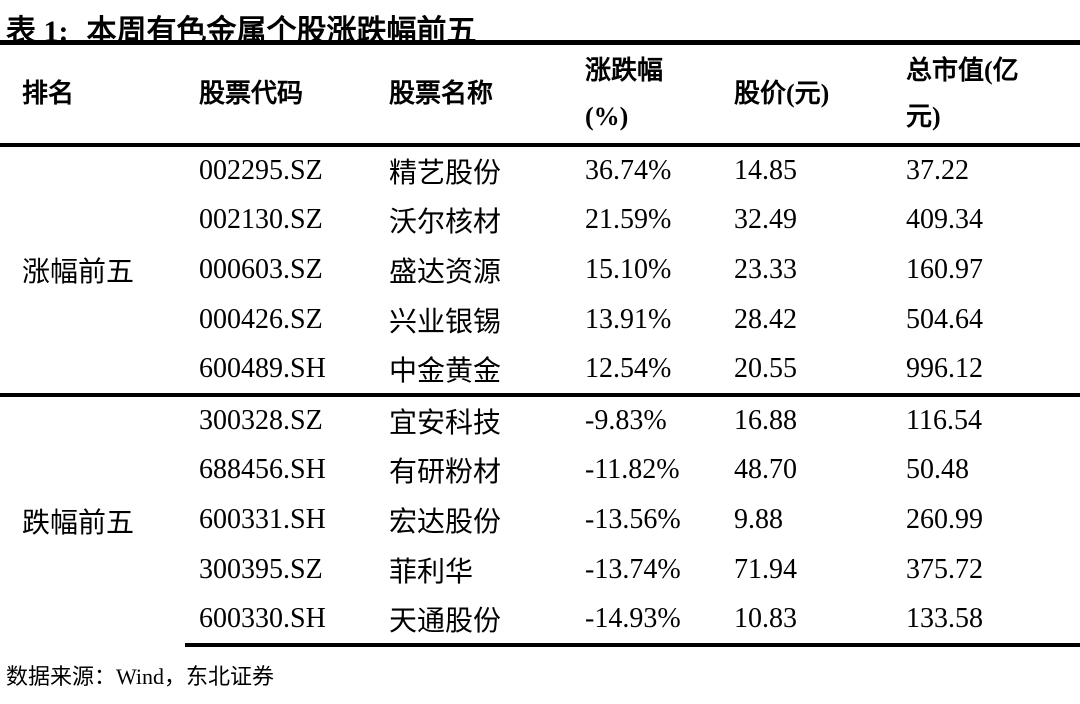 The image size is (1080, 704). What do you see at coordinates (480, 621) in the screenshot?
I see `cell-name: 天通股份` at bounding box center [480, 621].